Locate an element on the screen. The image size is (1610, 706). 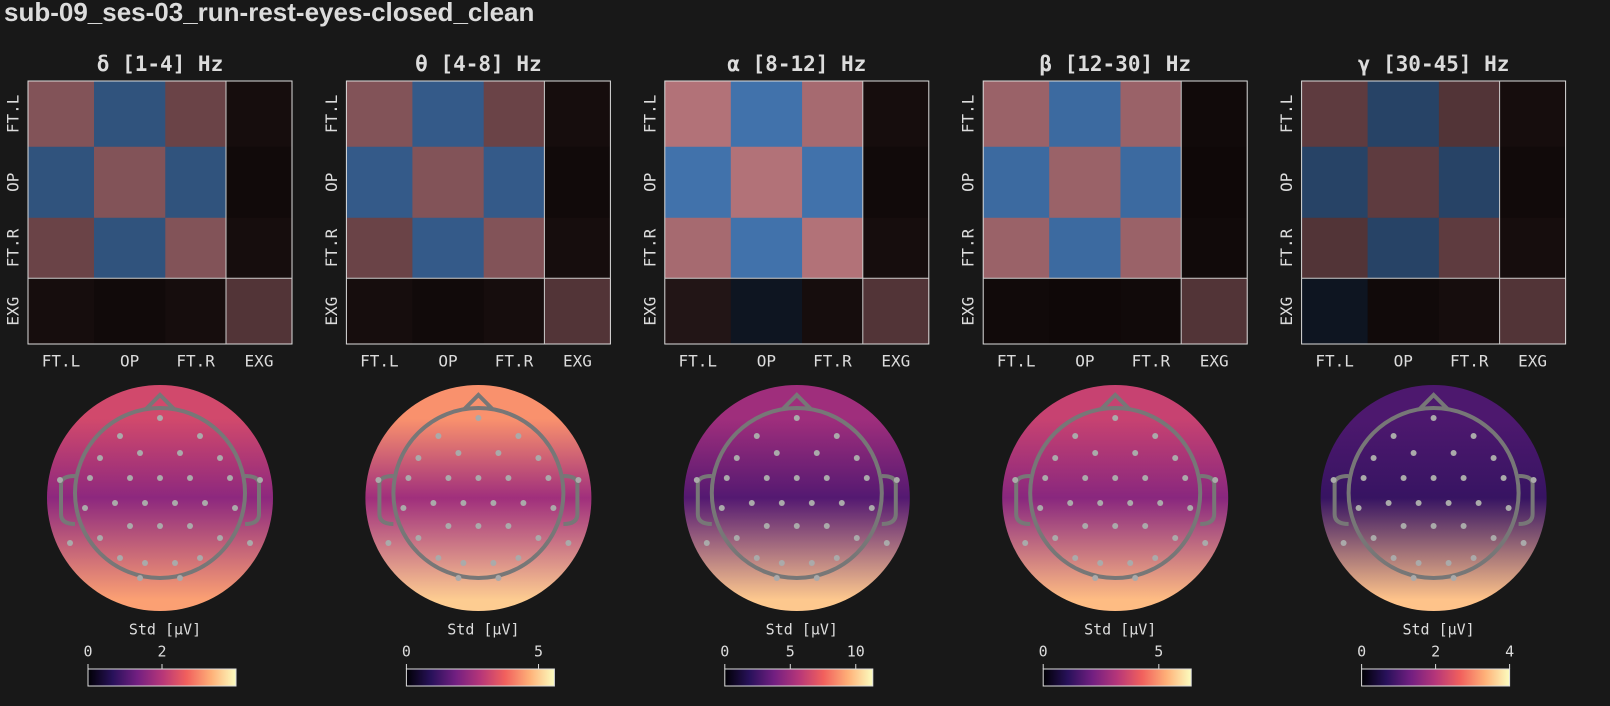
colorbar-label: Std [µV] is located at coordinates (165, 630).